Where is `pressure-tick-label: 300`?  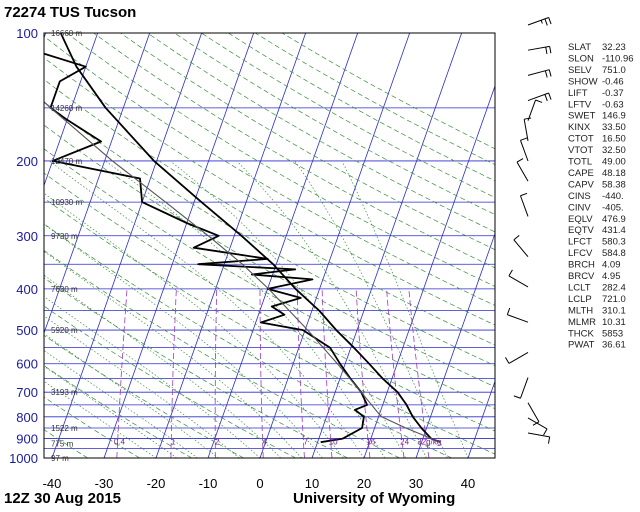
pressure-tick-label: 300 is located at coordinates (27, 236).